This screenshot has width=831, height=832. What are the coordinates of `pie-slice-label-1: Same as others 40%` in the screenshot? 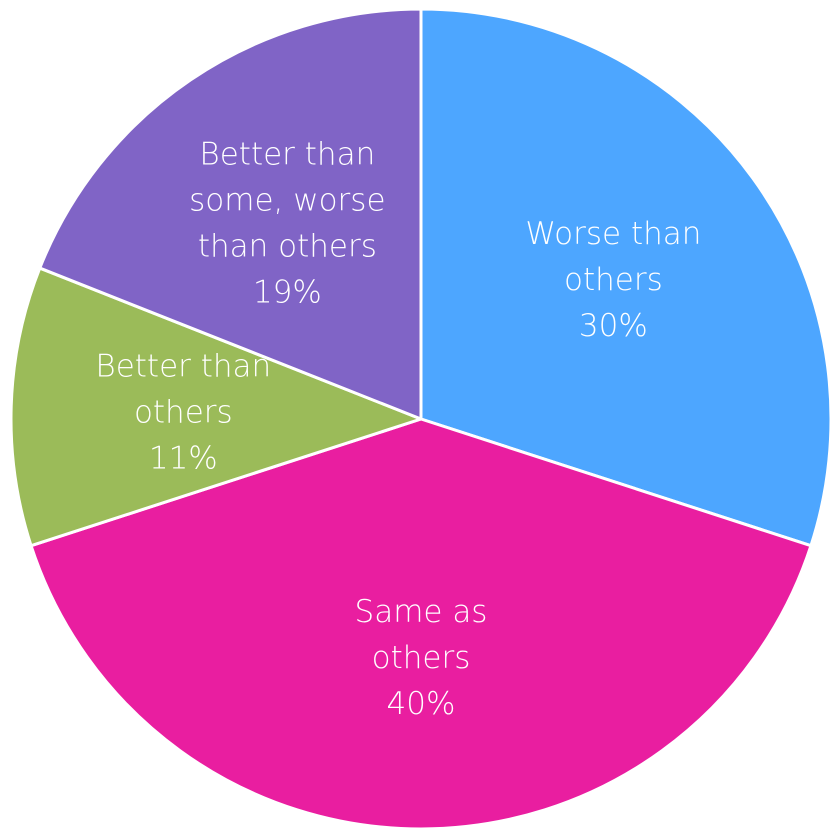 It's located at (421, 658).